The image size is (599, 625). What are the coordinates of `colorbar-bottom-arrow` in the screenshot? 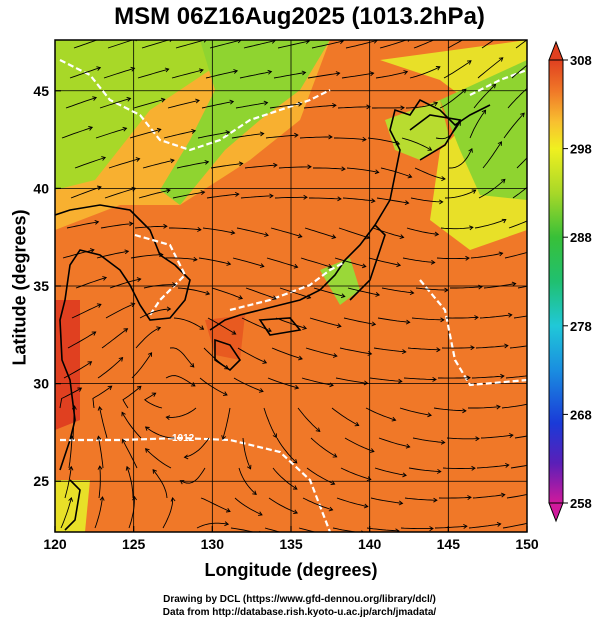 It's located at (556, 512).